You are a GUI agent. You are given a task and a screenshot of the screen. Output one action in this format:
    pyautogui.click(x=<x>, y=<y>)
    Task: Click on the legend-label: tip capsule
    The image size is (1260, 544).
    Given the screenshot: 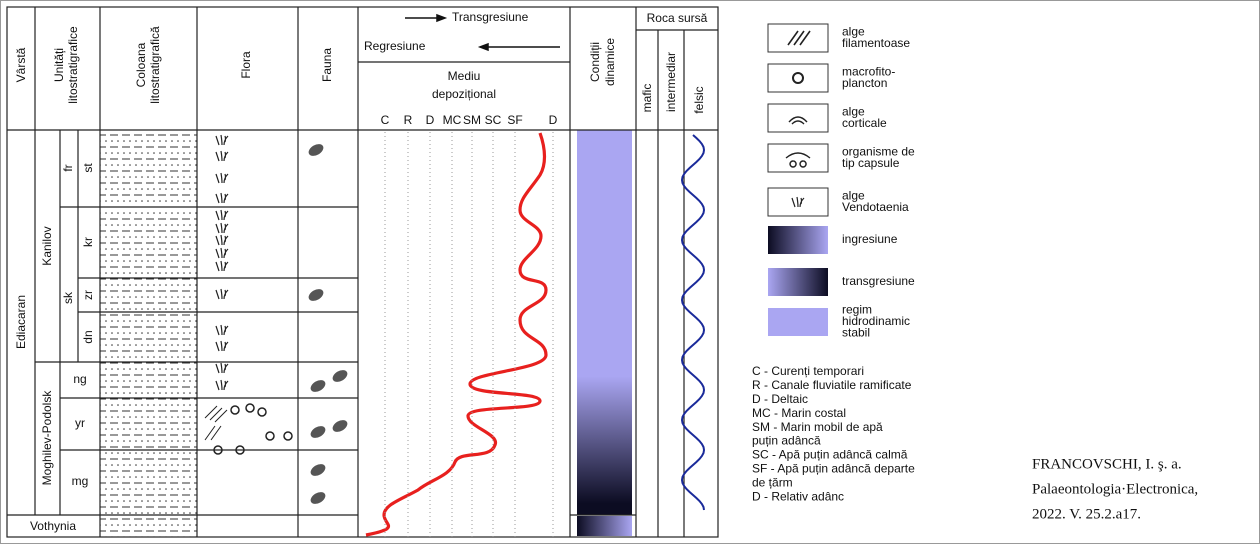 What is the action you would take?
    pyautogui.click(x=871, y=163)
    